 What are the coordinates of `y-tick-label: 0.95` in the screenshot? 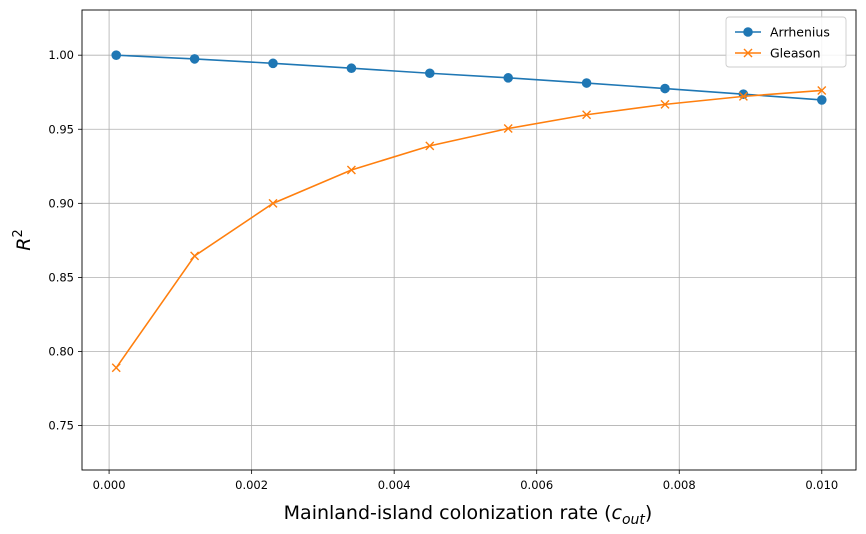 It's located at (61, 129).